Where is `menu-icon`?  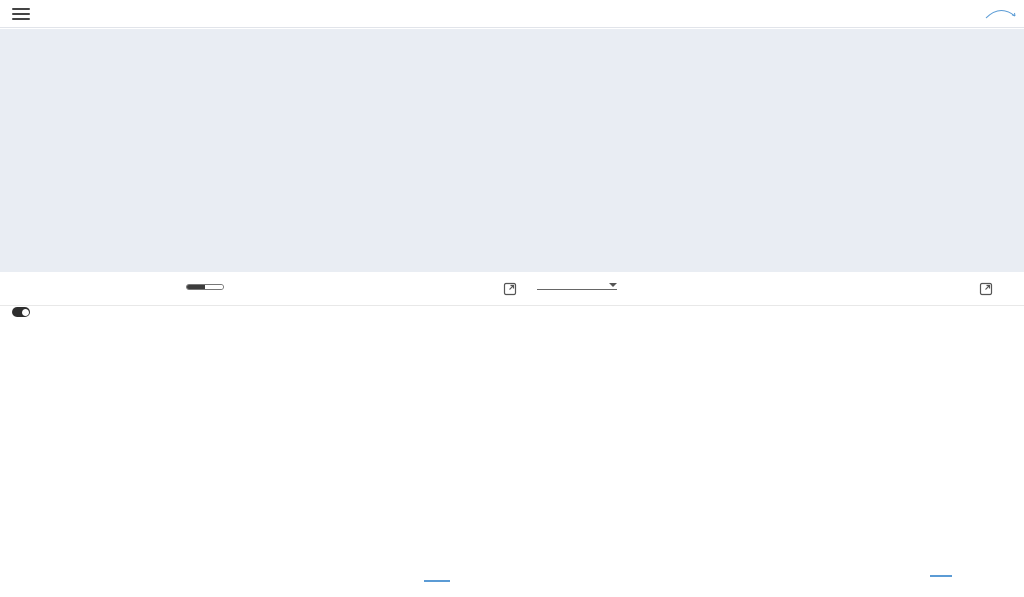 menu-icon is located at coordinates (21, 13).